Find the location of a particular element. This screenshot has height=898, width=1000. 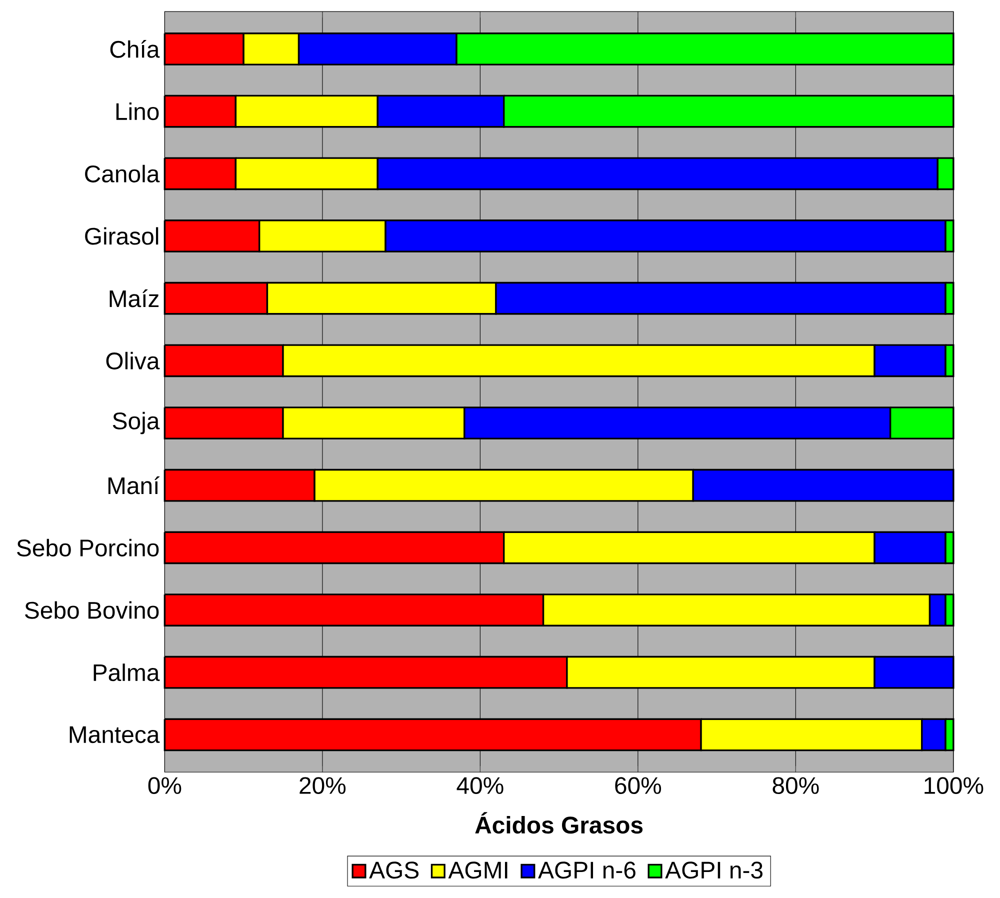

y-tick-label: Maíz is located at coordinates (134, 299).